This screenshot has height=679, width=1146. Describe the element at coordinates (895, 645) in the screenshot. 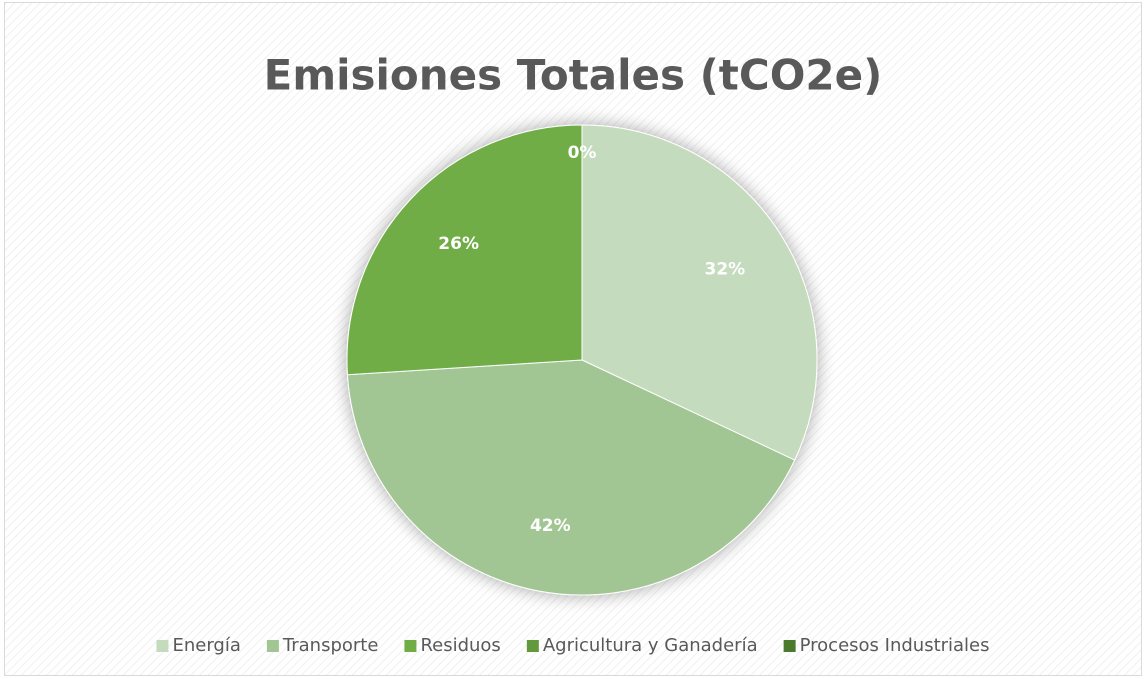

I see `legend-label: Procesos Industriales` at that location.